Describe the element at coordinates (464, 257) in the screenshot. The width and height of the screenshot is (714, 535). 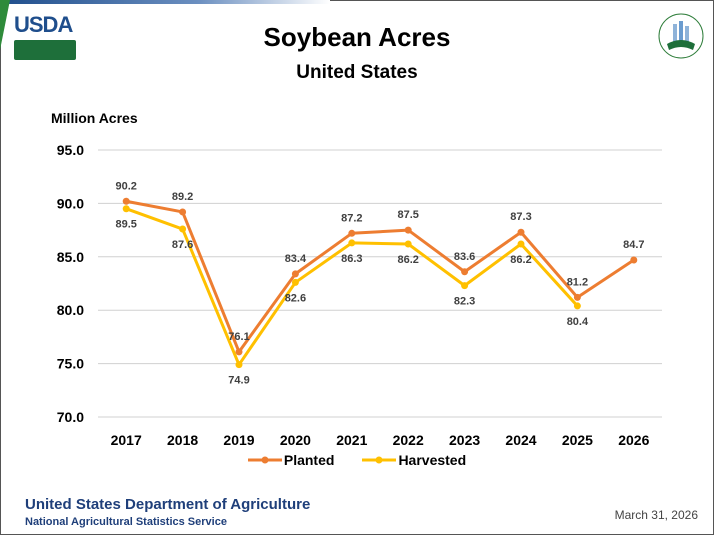
I see `data-label-planted: 83.6` at that location.